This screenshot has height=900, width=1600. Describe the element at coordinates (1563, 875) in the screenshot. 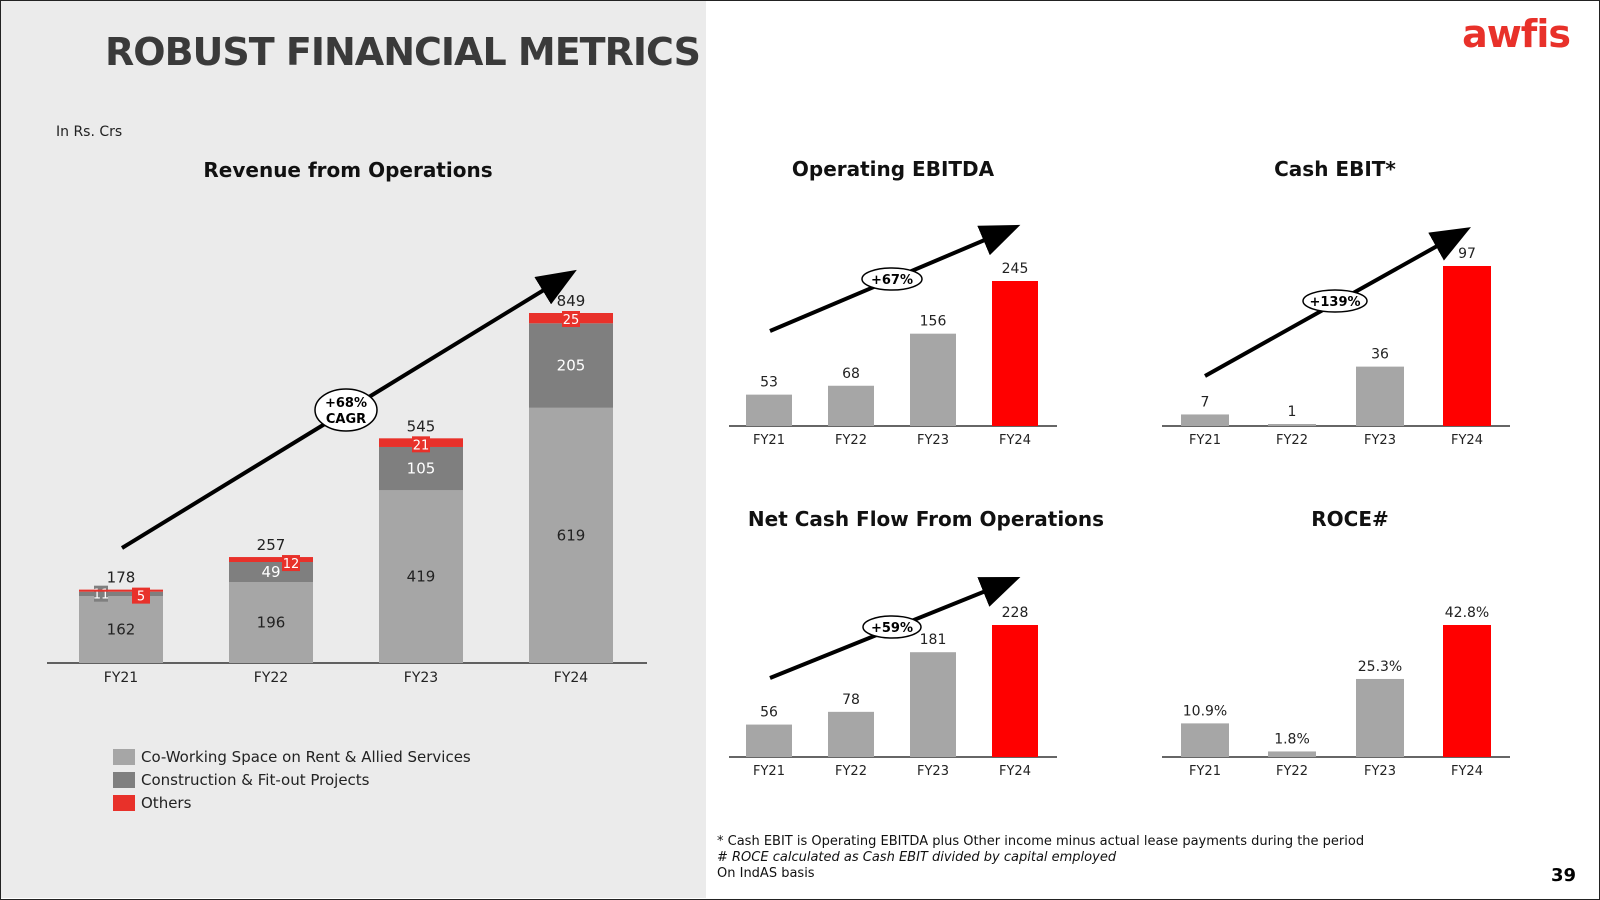

I see `page-number: 39` at that location.